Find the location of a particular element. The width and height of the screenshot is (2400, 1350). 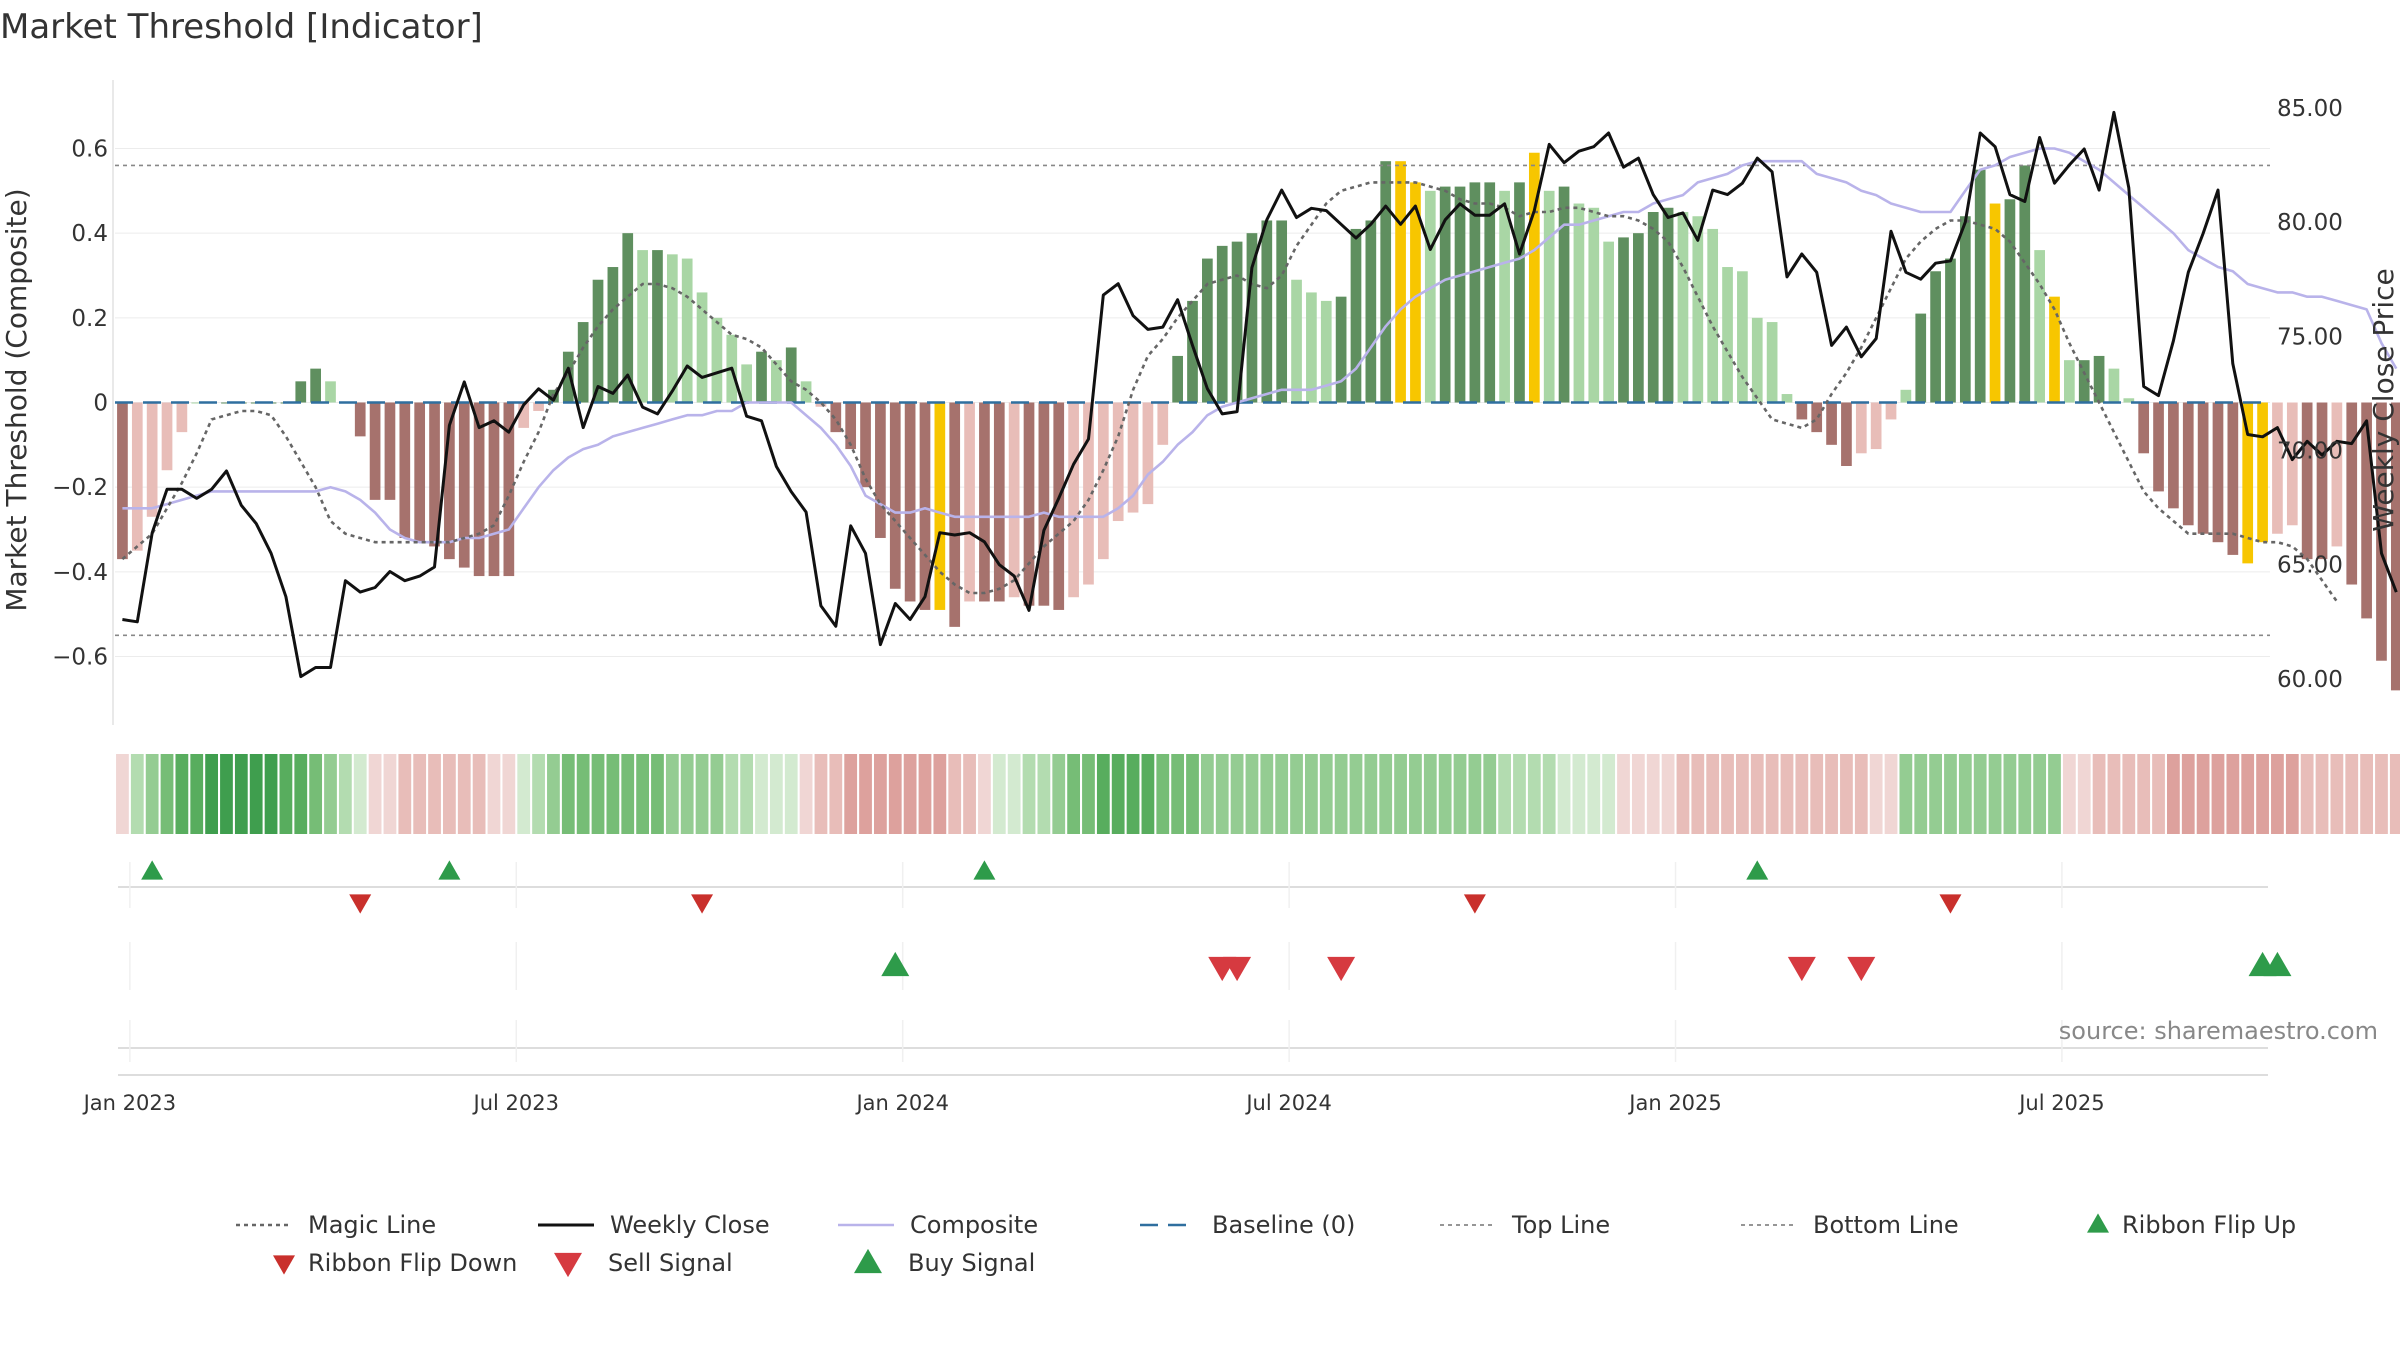

legend-item: Ribbon Flip Up is located at coordinates (2191, 1225).